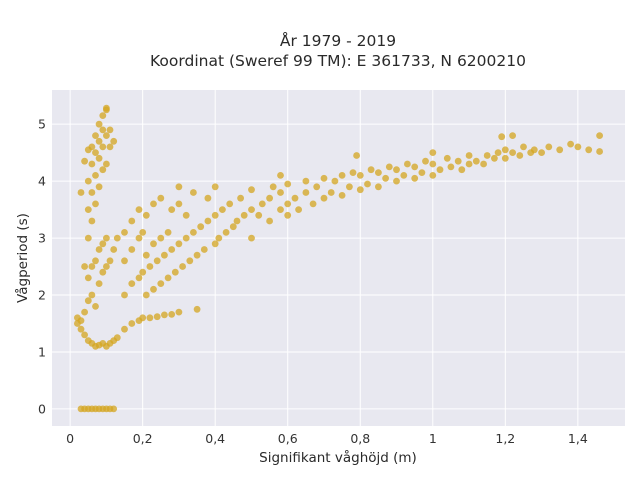 This screenshot has height=480, width=640. I want to click on y-tick-label: 1, so click(42, 351).